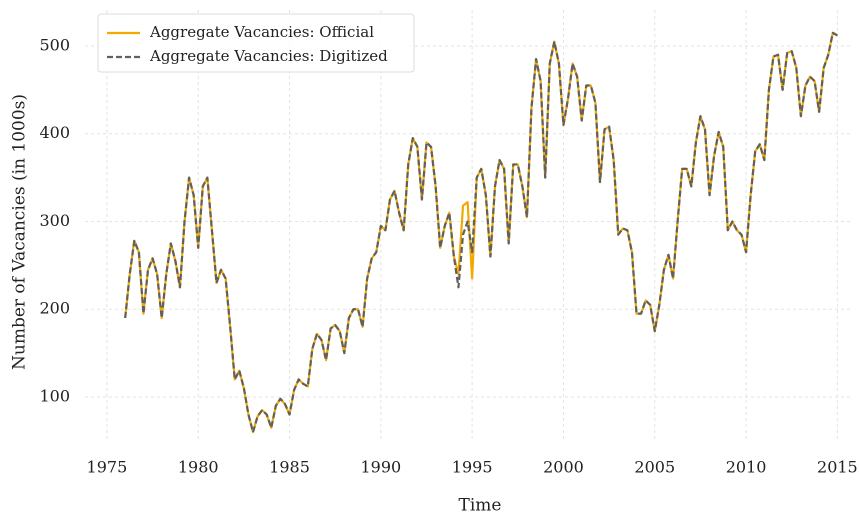 The image size is (859, 514). I want to click on legend-box, so click(256, 43).